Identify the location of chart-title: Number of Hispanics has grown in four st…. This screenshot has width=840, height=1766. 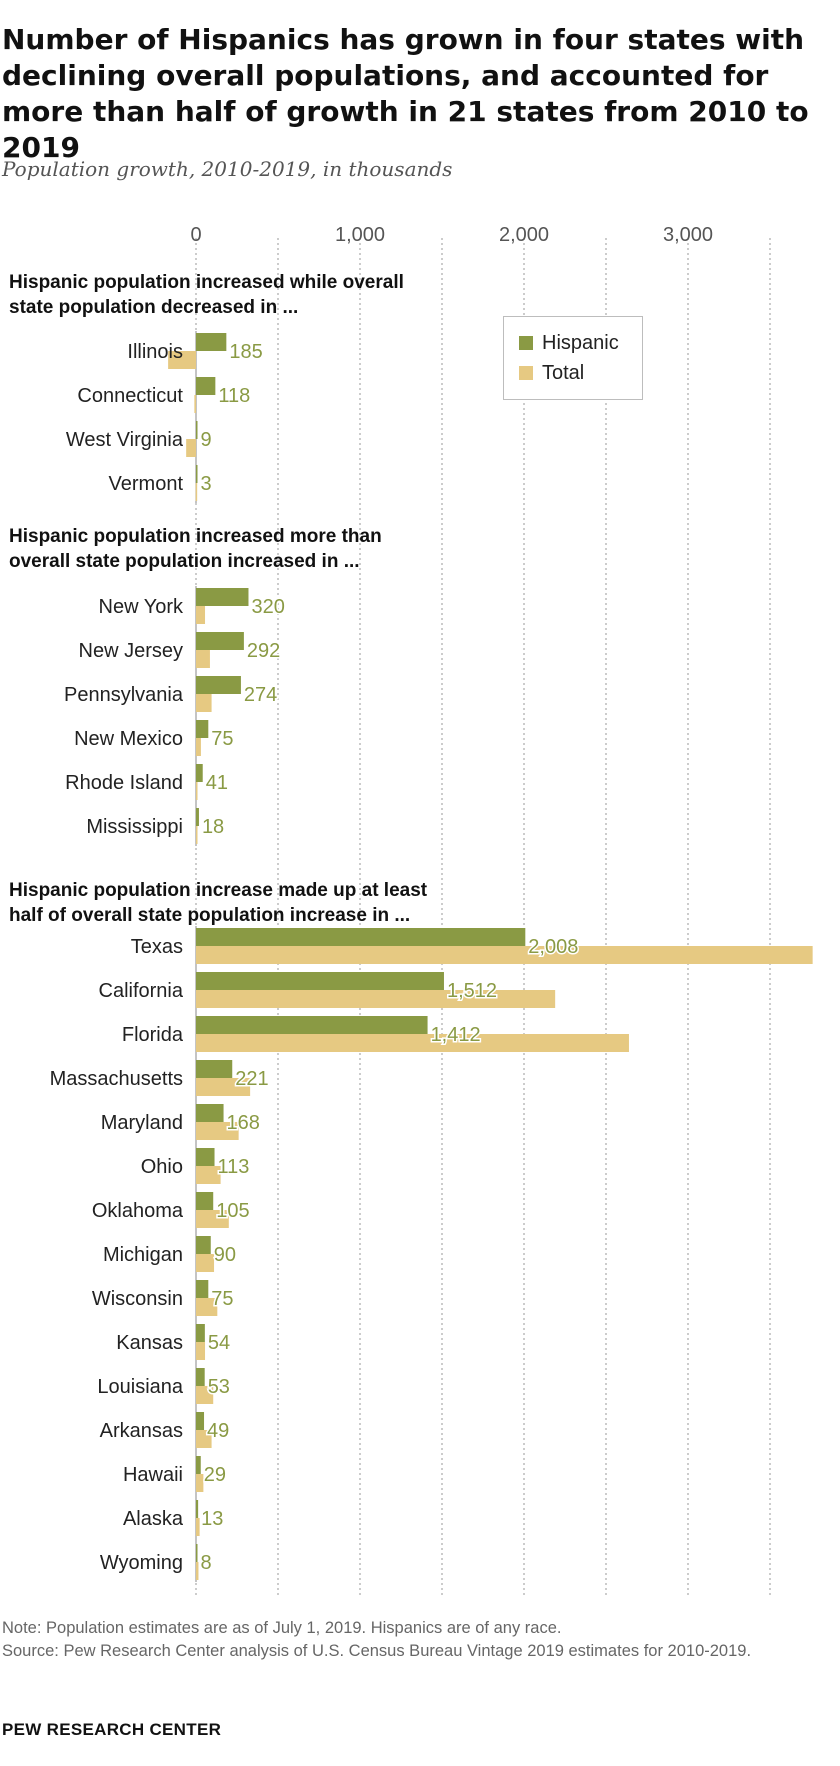
(405, 93).